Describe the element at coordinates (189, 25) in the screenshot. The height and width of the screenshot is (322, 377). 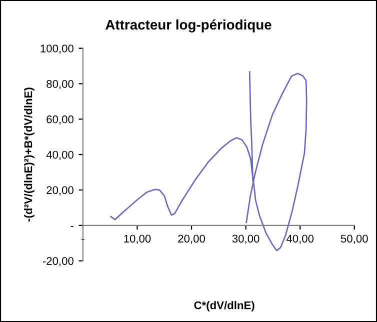
I see `chart-title: Attracteur log-périodique` at that location.